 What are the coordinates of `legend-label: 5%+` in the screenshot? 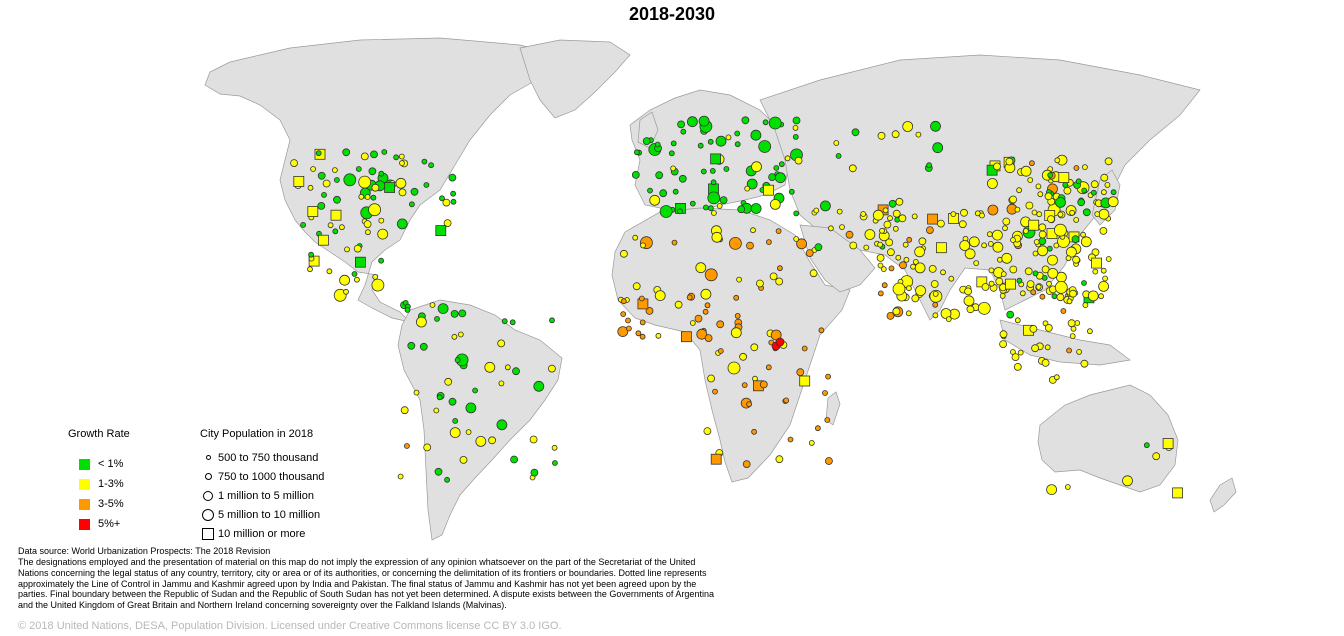 It's located at (109, 524).